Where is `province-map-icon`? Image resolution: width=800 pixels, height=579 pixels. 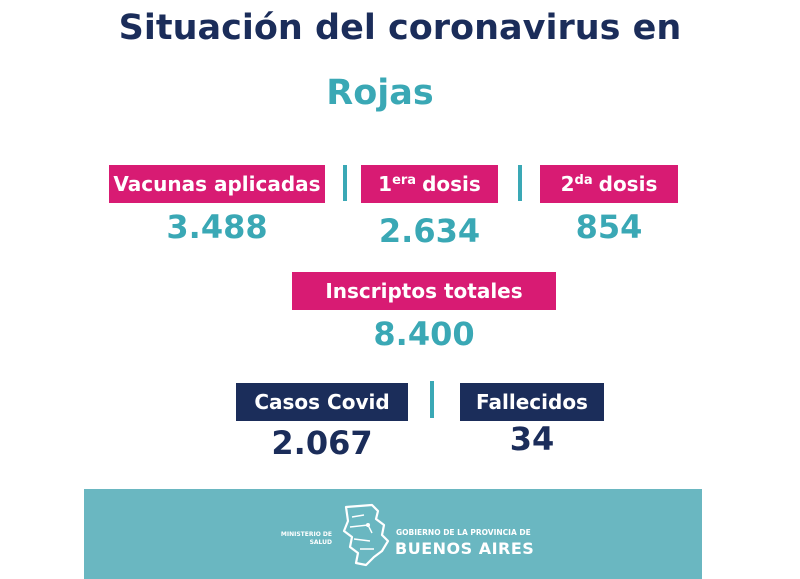
province-map-icon is located at coordinates (366, 535).